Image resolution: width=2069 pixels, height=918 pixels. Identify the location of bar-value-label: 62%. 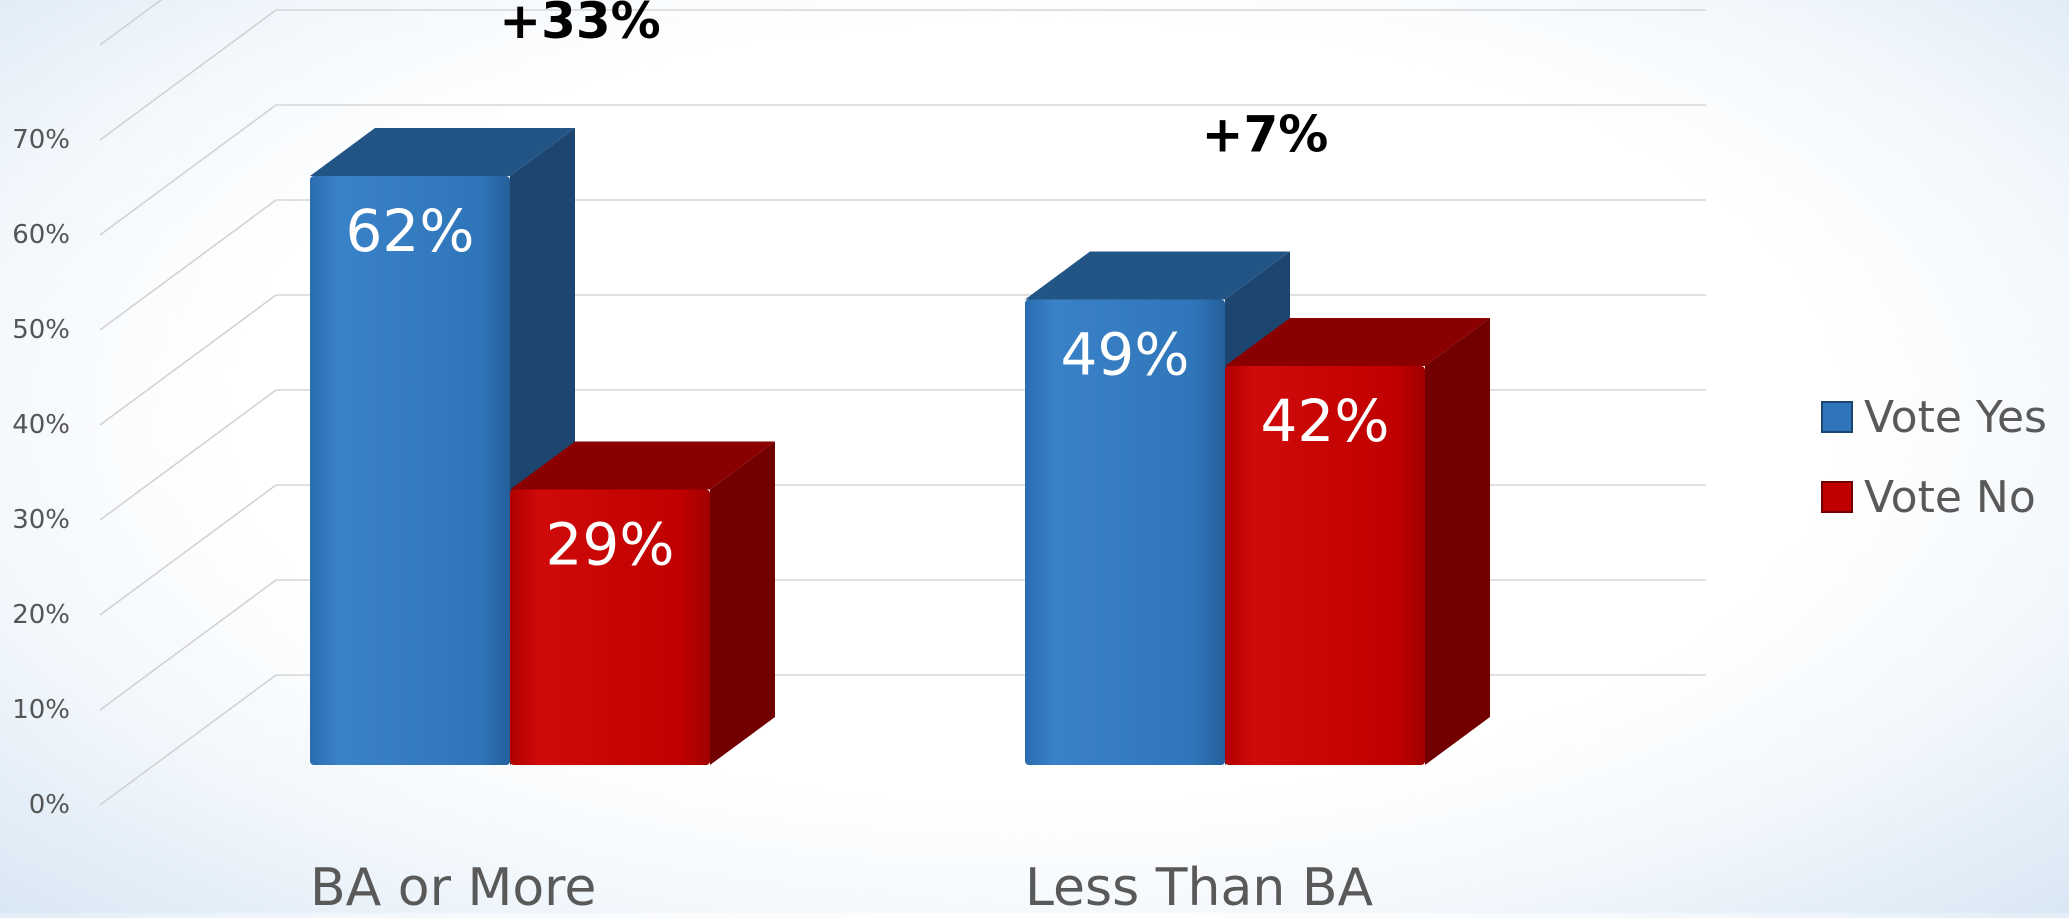
(410, 231).